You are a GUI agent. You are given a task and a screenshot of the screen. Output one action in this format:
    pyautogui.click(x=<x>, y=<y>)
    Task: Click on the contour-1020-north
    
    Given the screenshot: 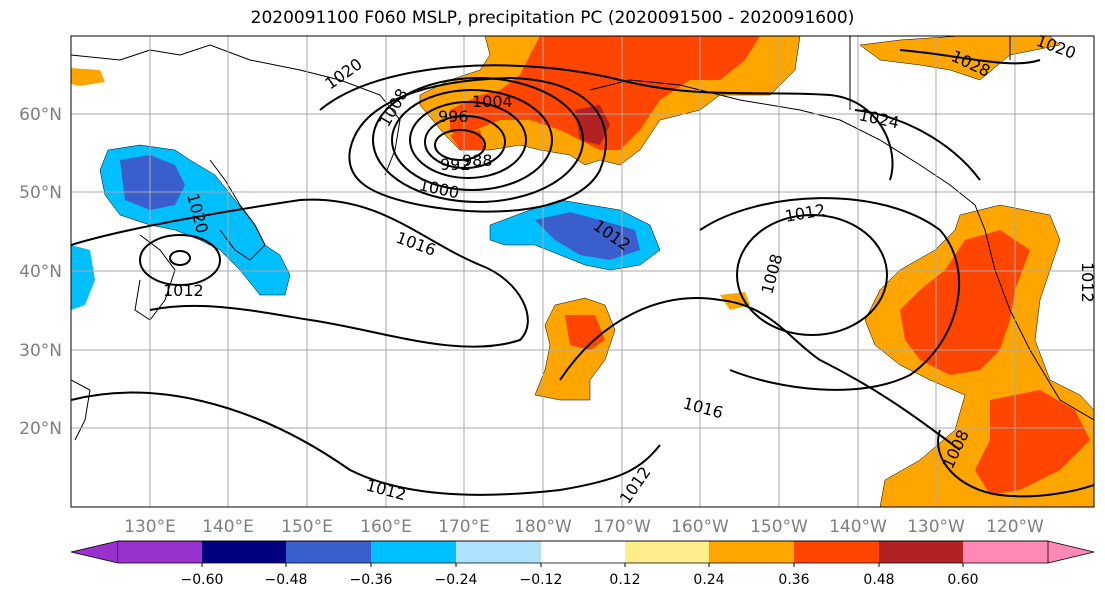 What is the action you would take?
    pyautogui.click(x=606, y=122)
    